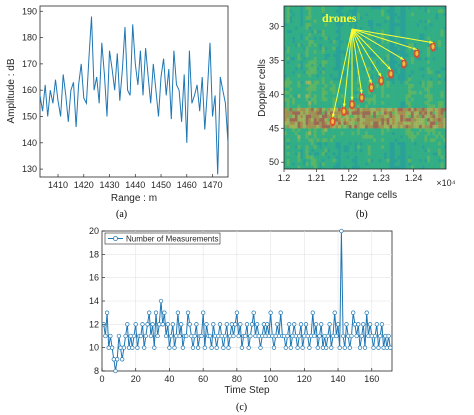 The image size is (474, 415). Describe the element at coordinates (96, 371) in the screenshot. I see `y-tick-label-c: 8` at that location.